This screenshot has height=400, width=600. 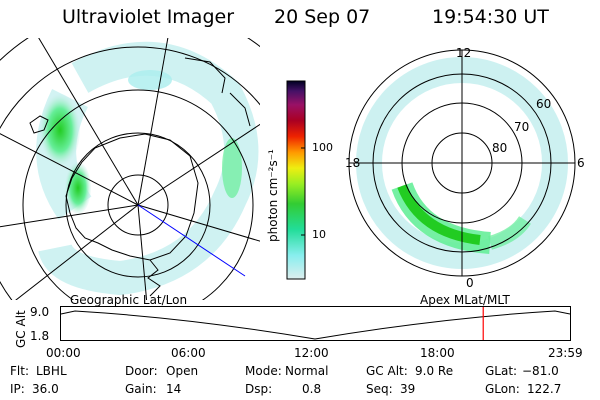 What do you see at coordinates (19, 371) in the screenshot?
I see `filter-label: Flt:` at bounding box center [19, 371].